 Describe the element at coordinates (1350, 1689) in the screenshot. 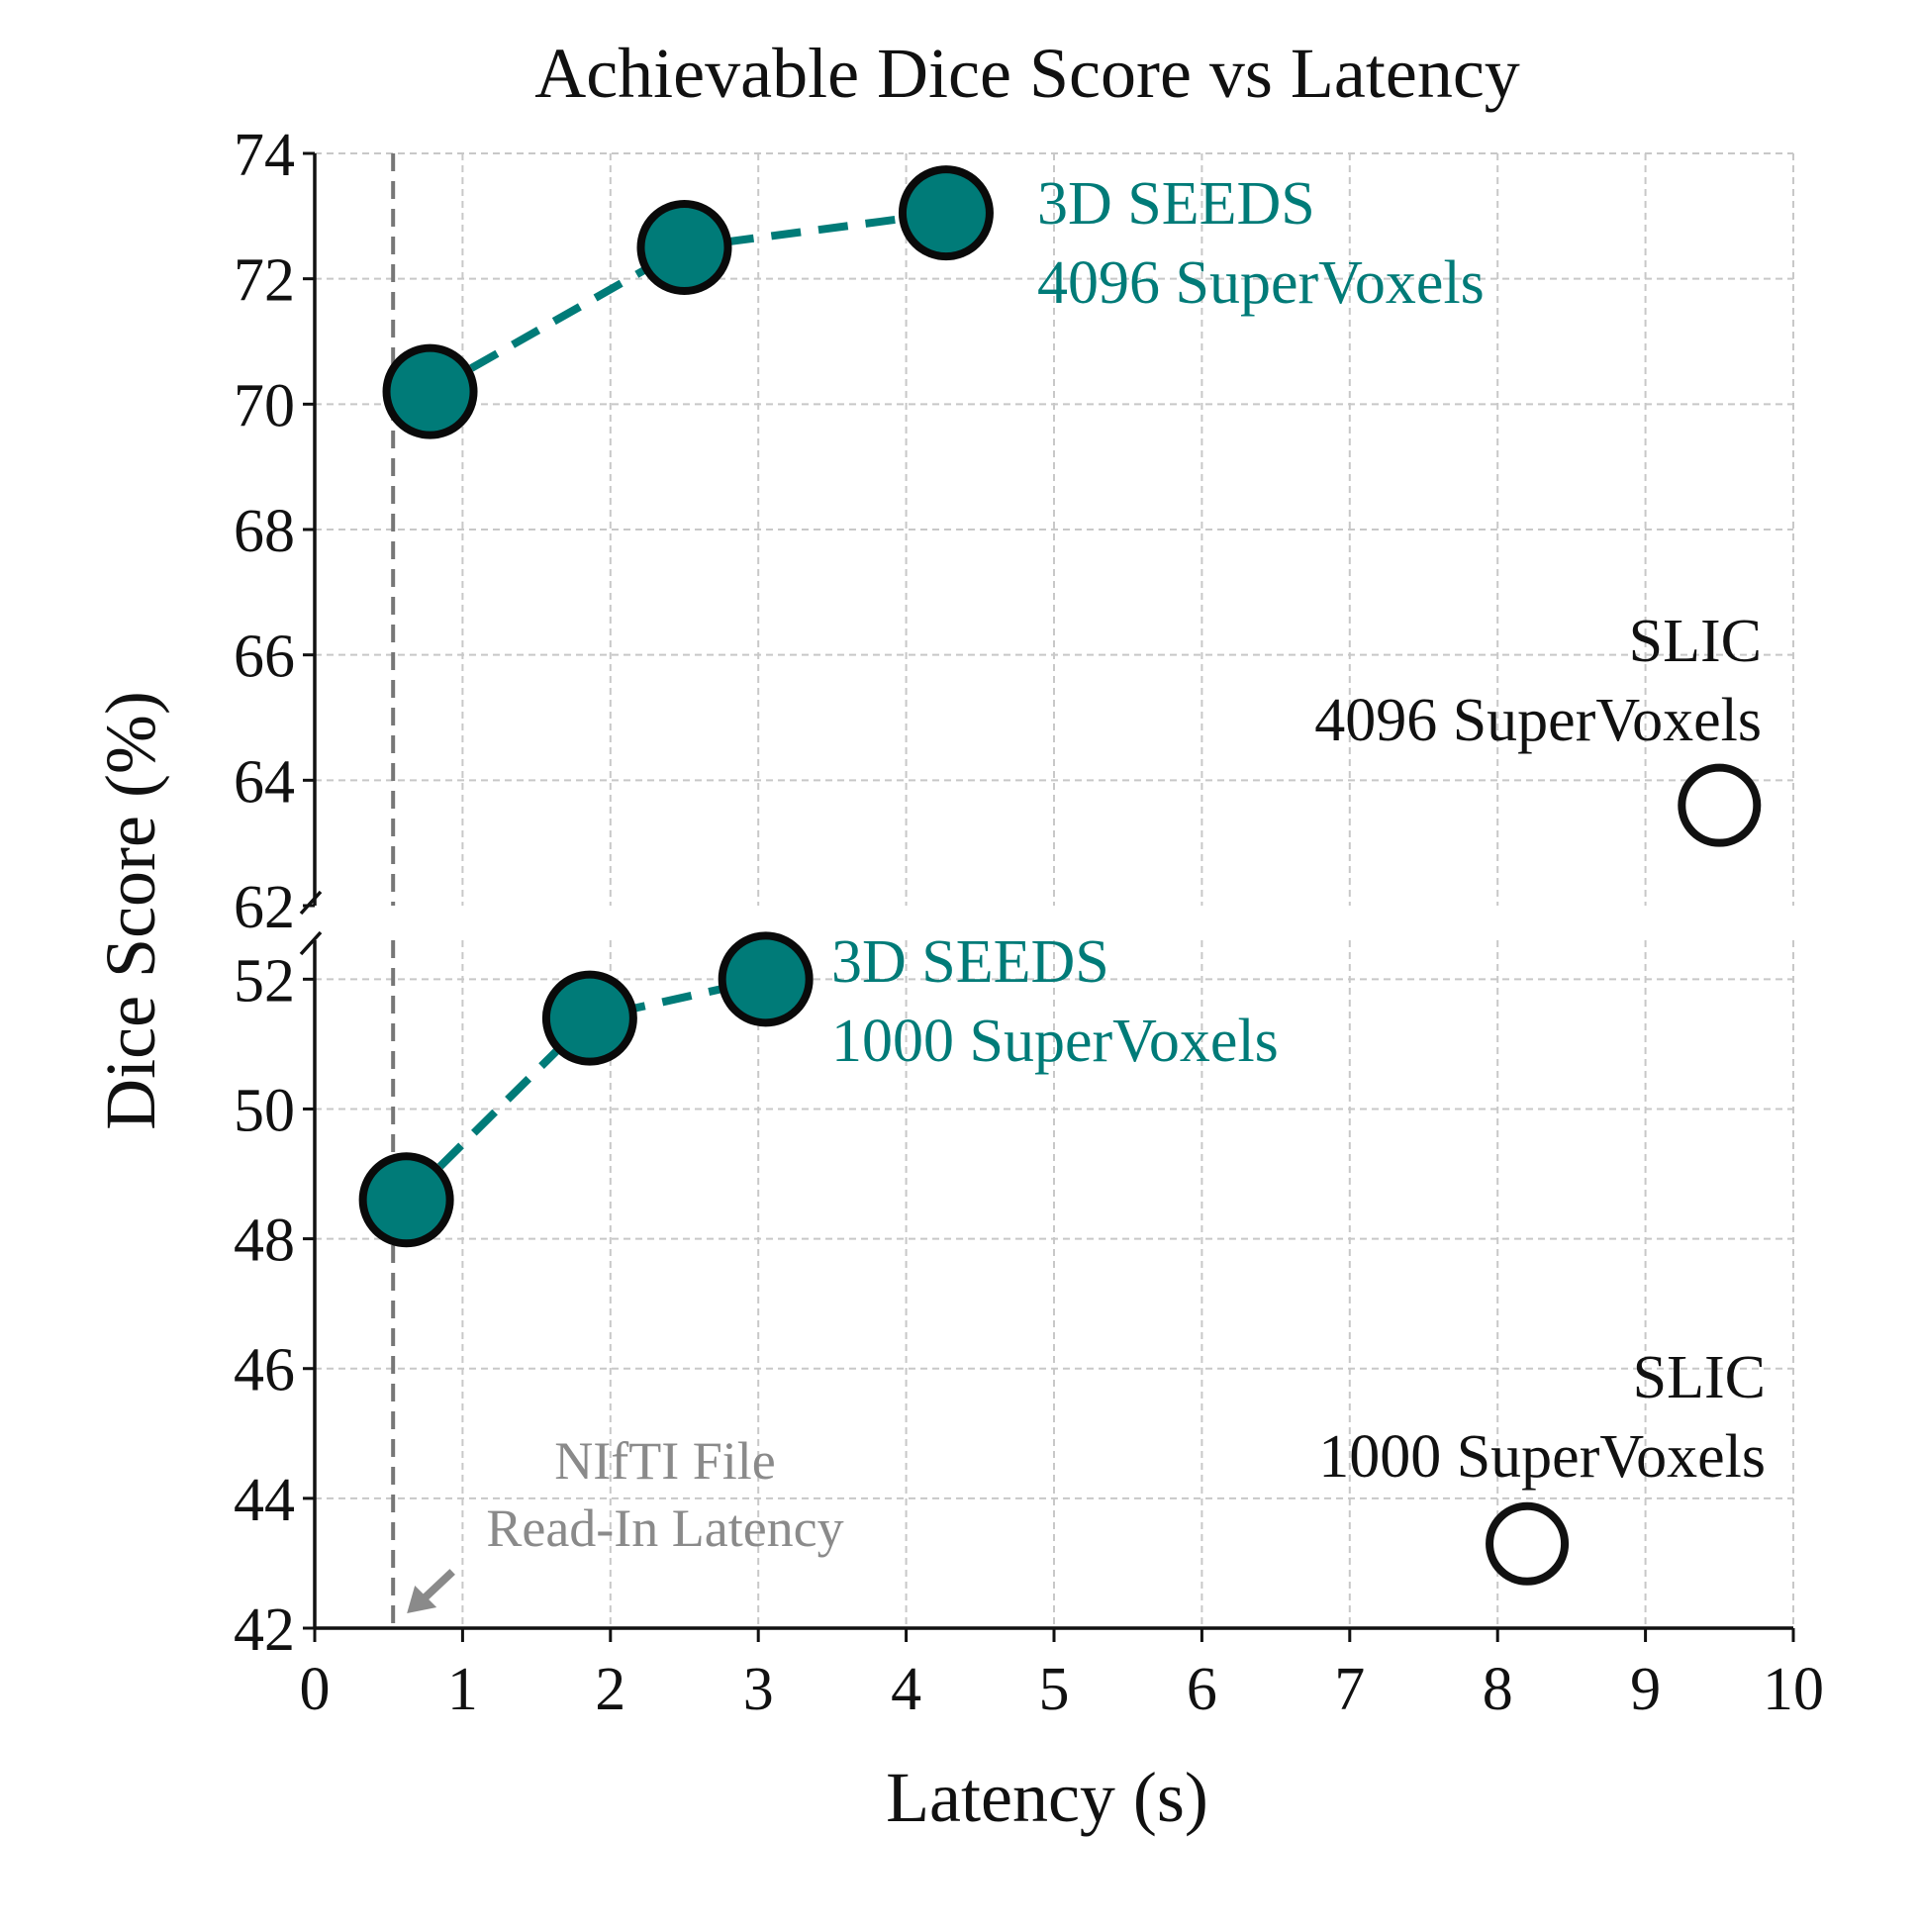

I see `x-tick-label: 7` at that location.